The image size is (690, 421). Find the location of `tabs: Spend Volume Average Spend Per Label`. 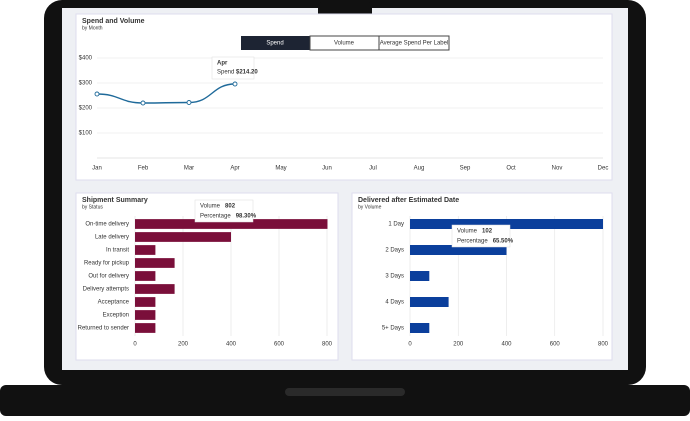

tabs: Spend Volume Average Spend Per Label is located at coordinates (345, 43).